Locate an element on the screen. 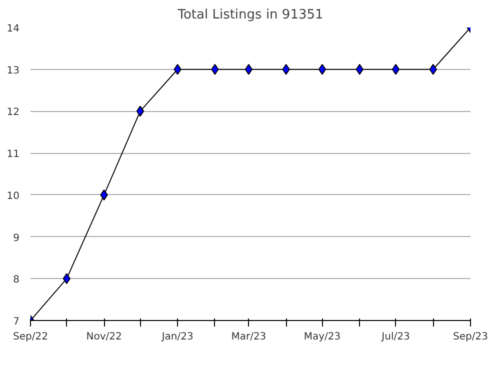  x-tick-label: Sep/22 is located at coordinates (30, 337).